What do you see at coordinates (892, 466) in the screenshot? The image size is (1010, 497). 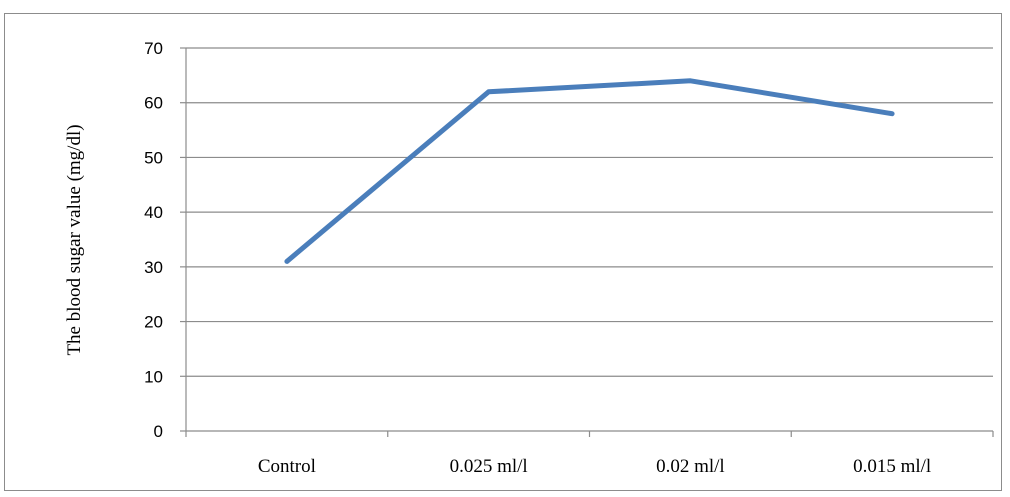 I see `x-tick-label: 0.015 ml/l` at bounding box center [892, 466].